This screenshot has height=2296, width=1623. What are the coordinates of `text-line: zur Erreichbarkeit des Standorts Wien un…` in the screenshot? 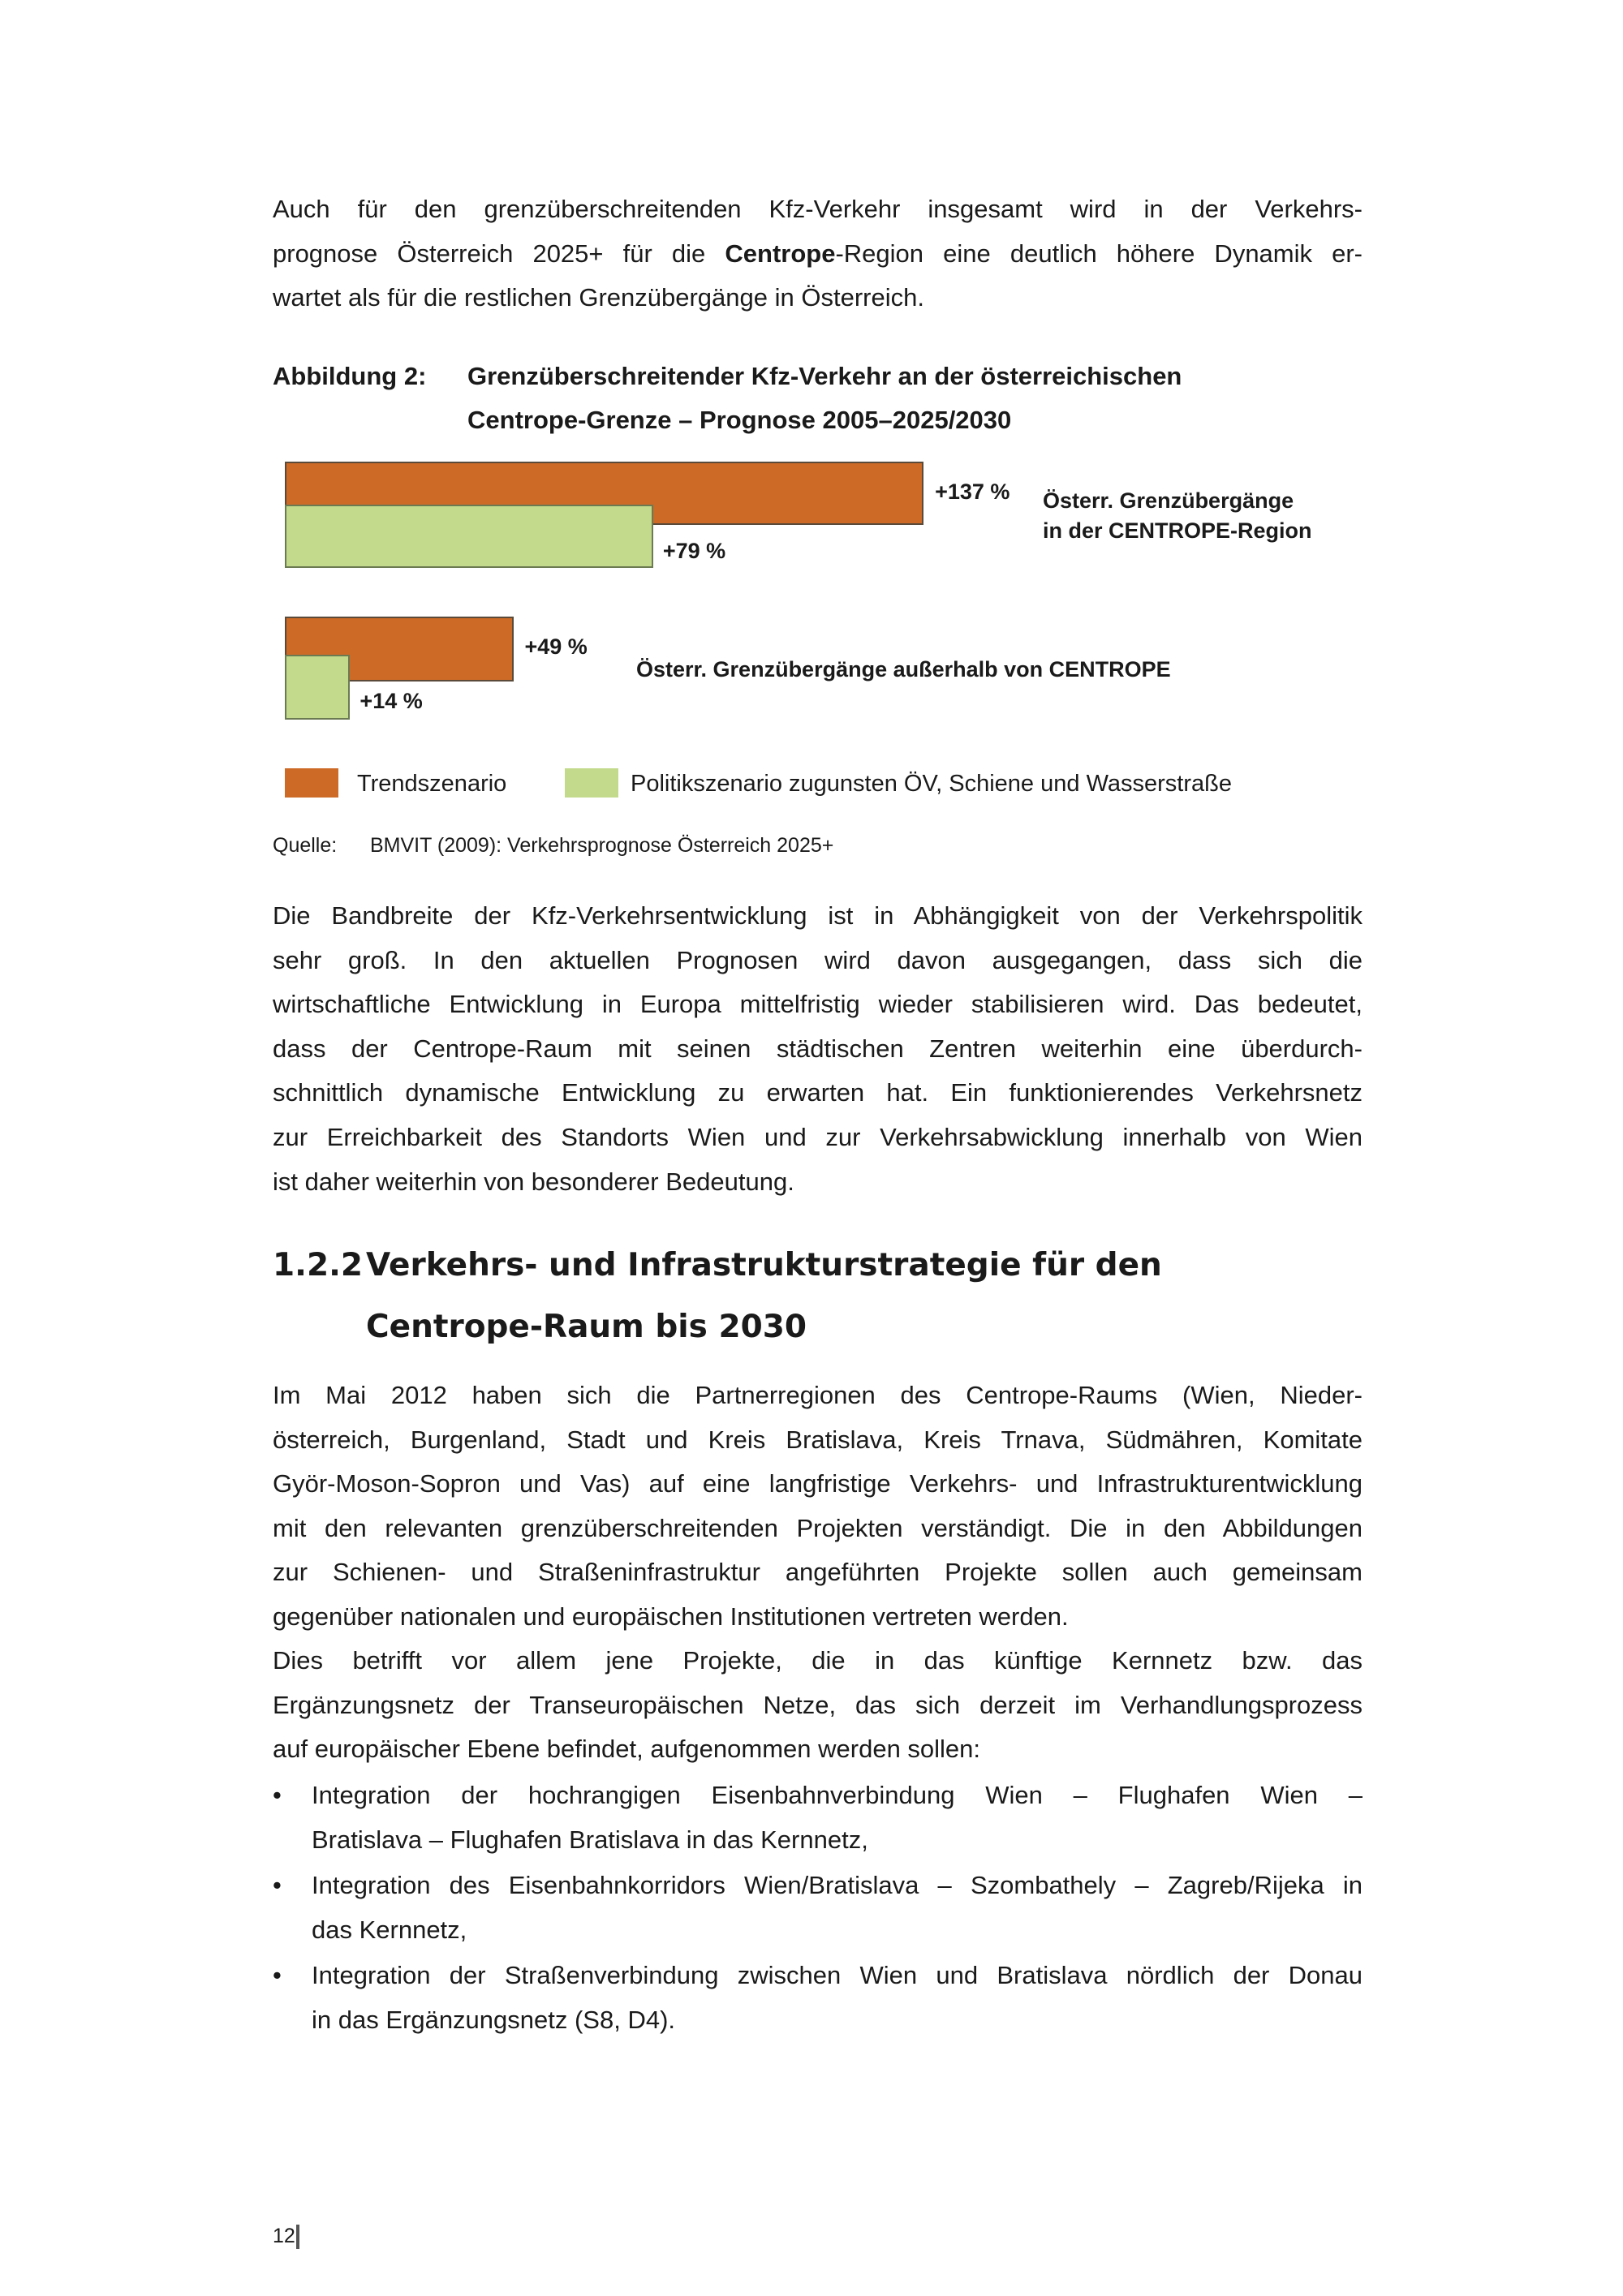 It's located at (818, 1137).